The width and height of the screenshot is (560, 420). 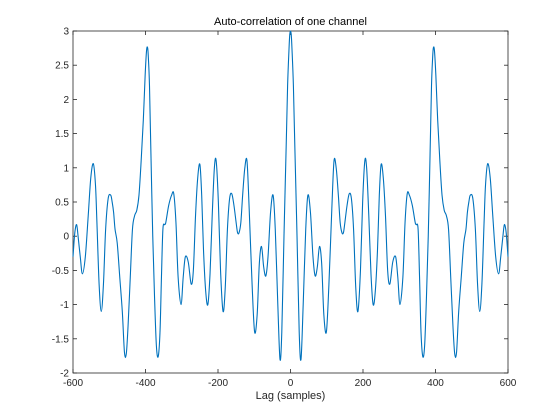 What do you see at coordinates (363, 383) in the screenshot?
I see `x-tick-label: 200` at bounding box center [363, 383].